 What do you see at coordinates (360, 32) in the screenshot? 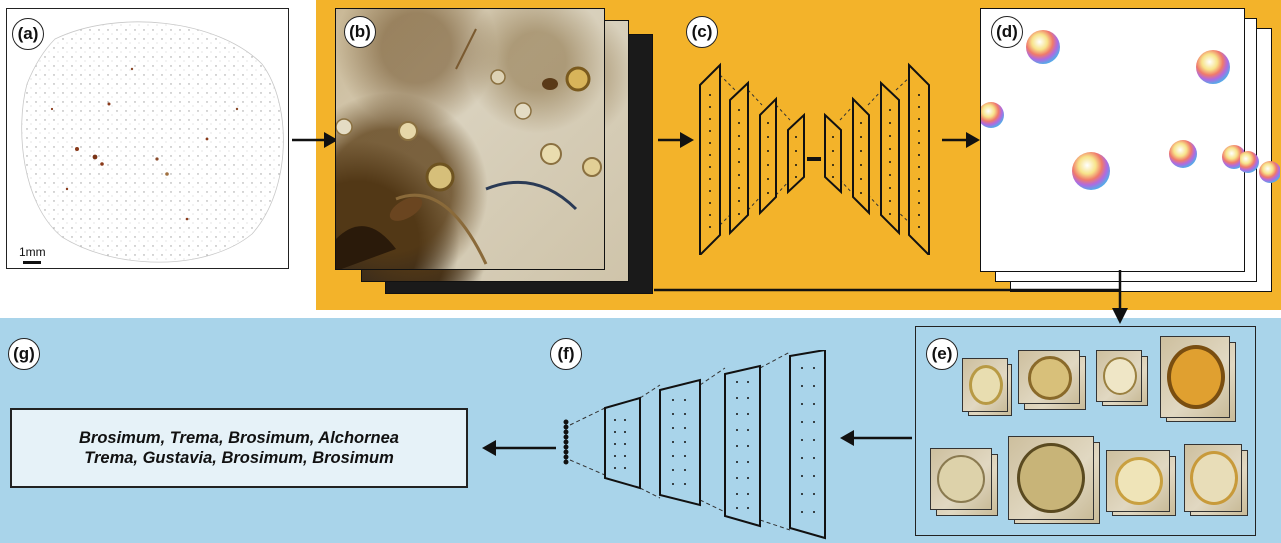
I see `panel-label-b: (b)` at bounding box center [360, 32].